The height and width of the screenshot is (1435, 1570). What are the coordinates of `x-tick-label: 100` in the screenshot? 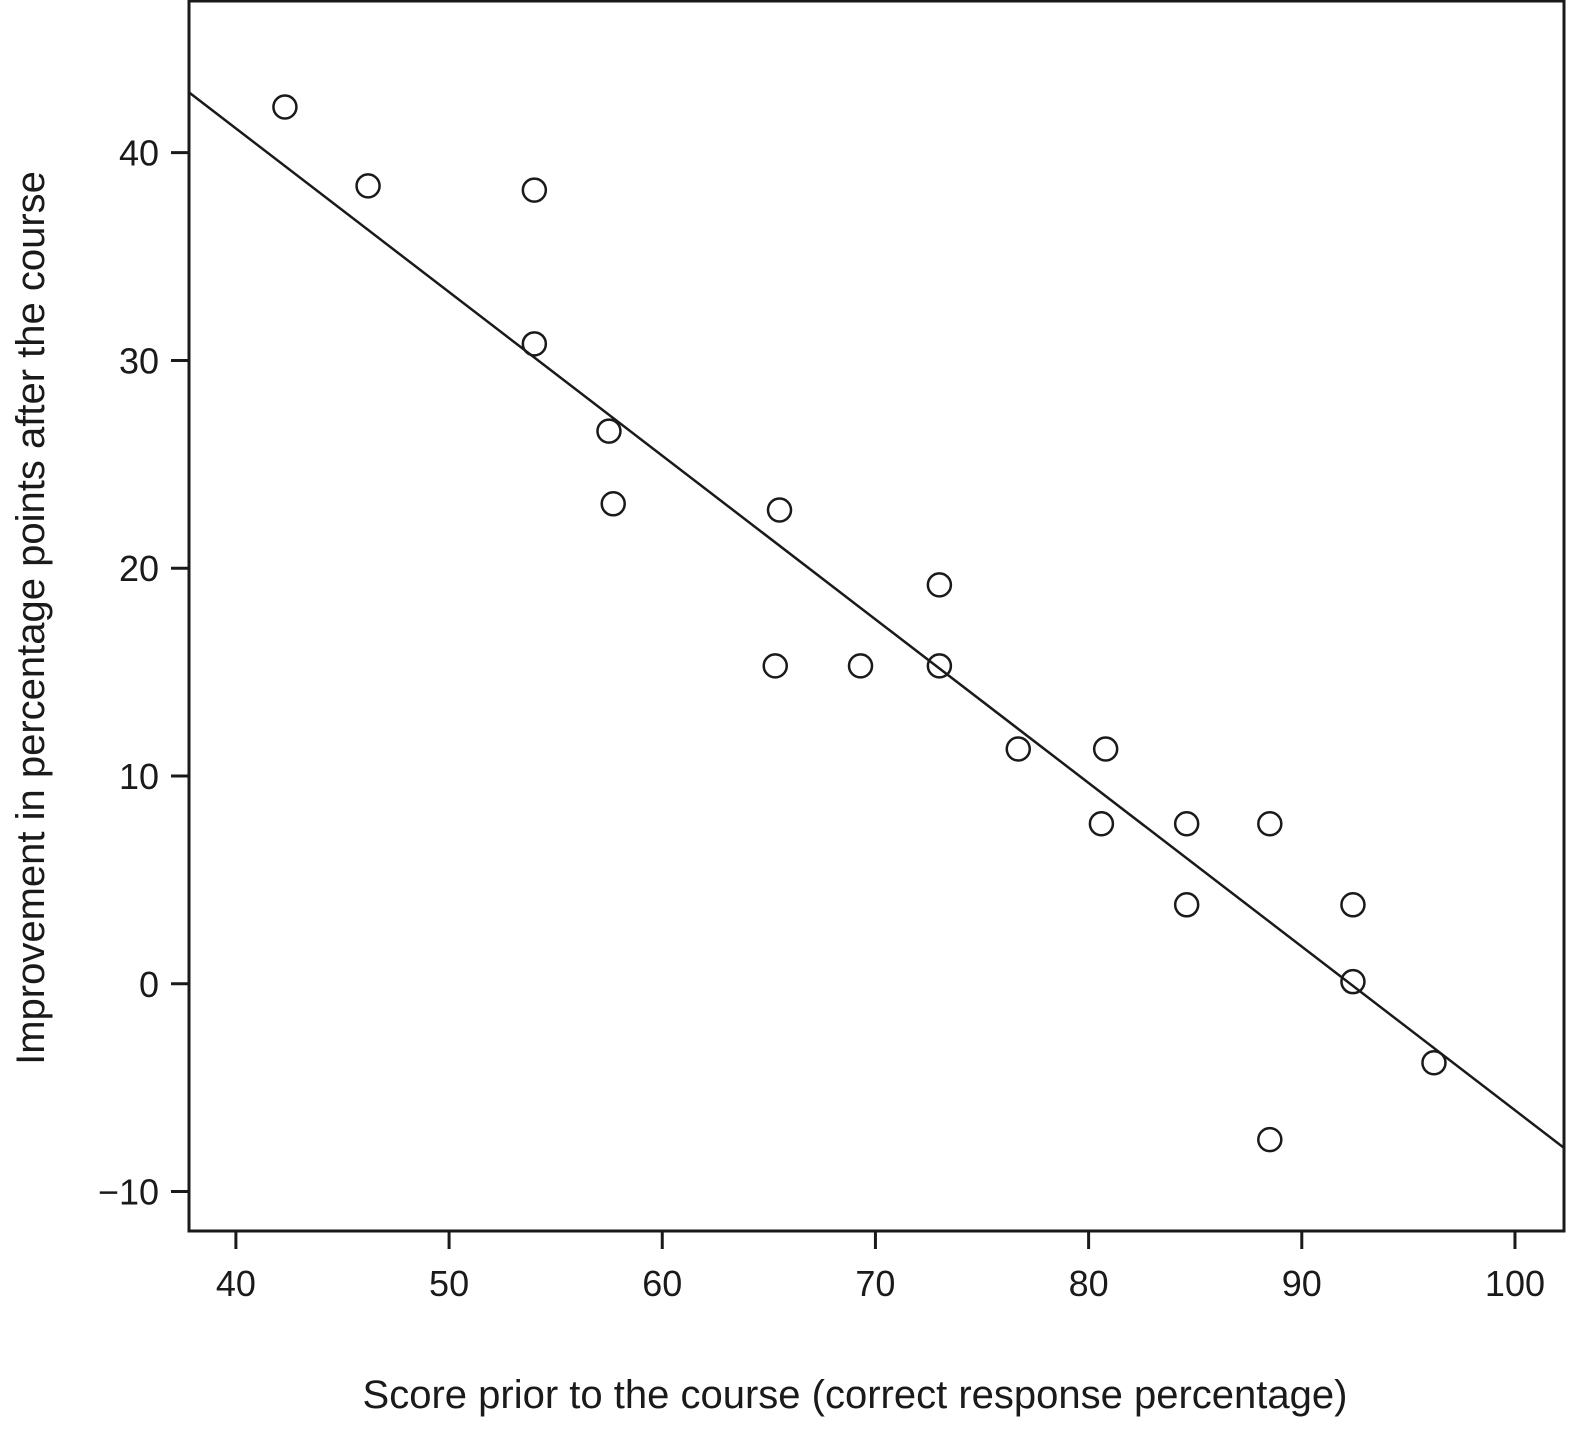 It's located at (1515, 1283).